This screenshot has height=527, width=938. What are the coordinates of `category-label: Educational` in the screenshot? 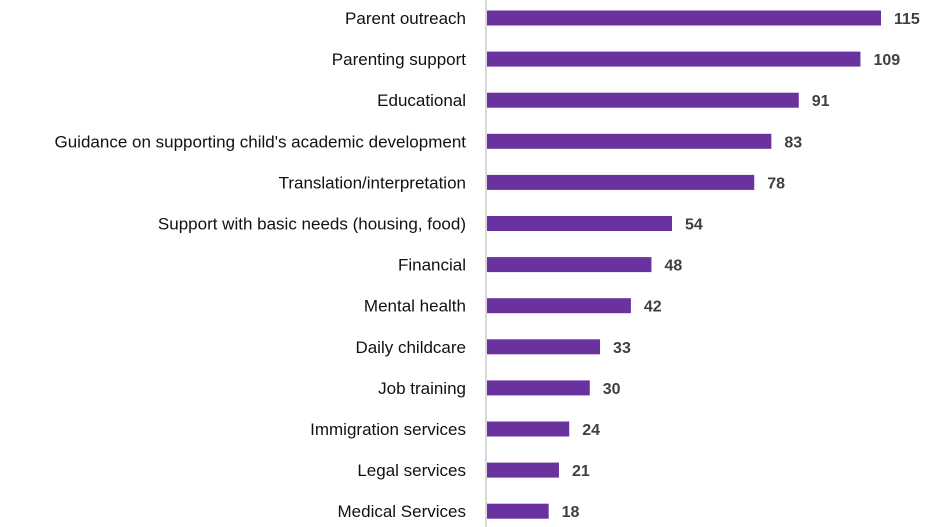 It's located at (421, 100).